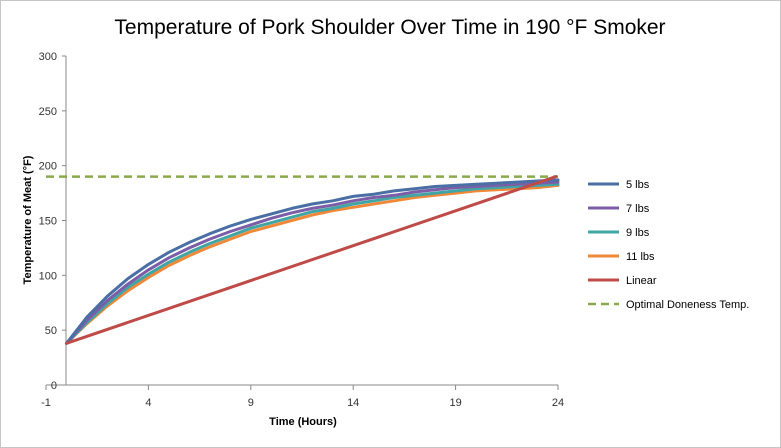 This screenshot has height=448, width=781. Describe the element at coordinates (640, 257) in the screenshot. I see `legend-label: 11 lbs` at that location.